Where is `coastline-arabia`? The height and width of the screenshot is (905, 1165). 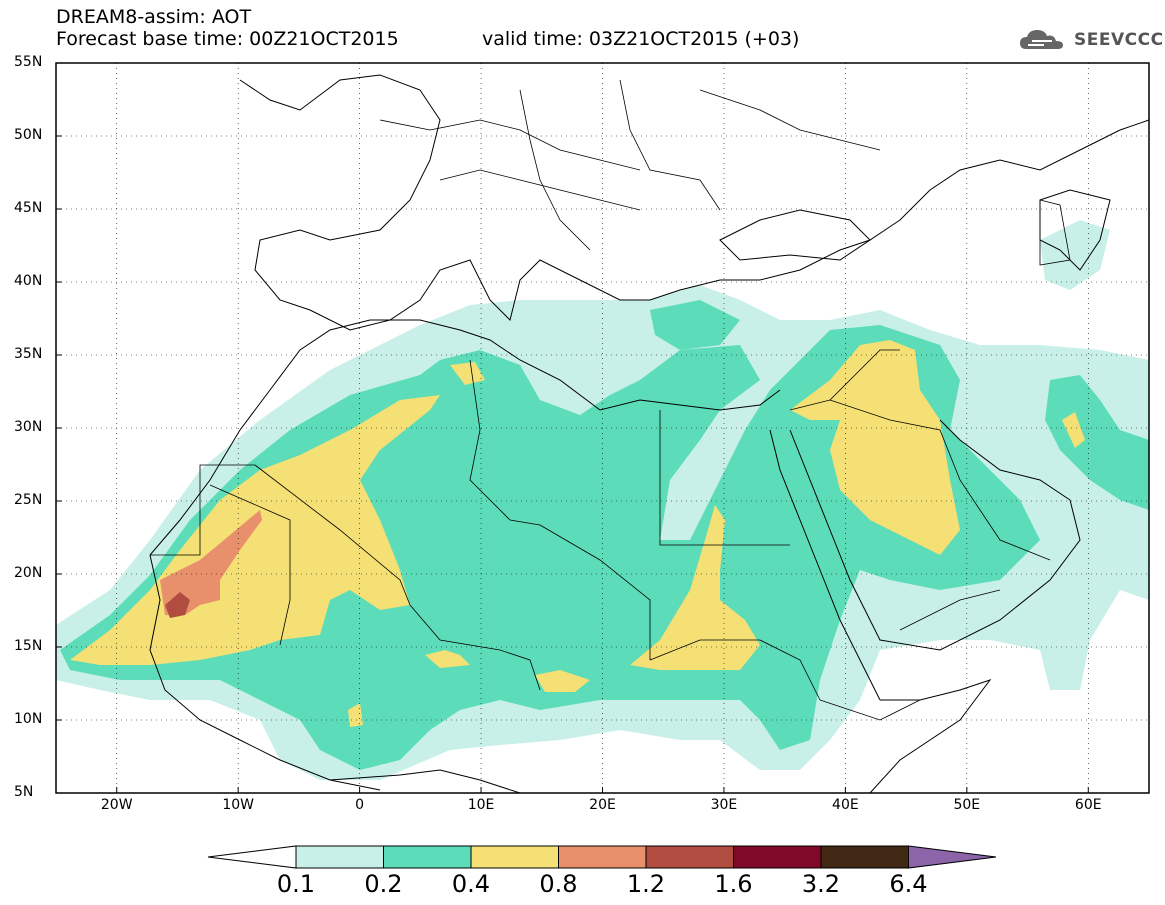
coastline-arabia is located at coordinates (935, 535).